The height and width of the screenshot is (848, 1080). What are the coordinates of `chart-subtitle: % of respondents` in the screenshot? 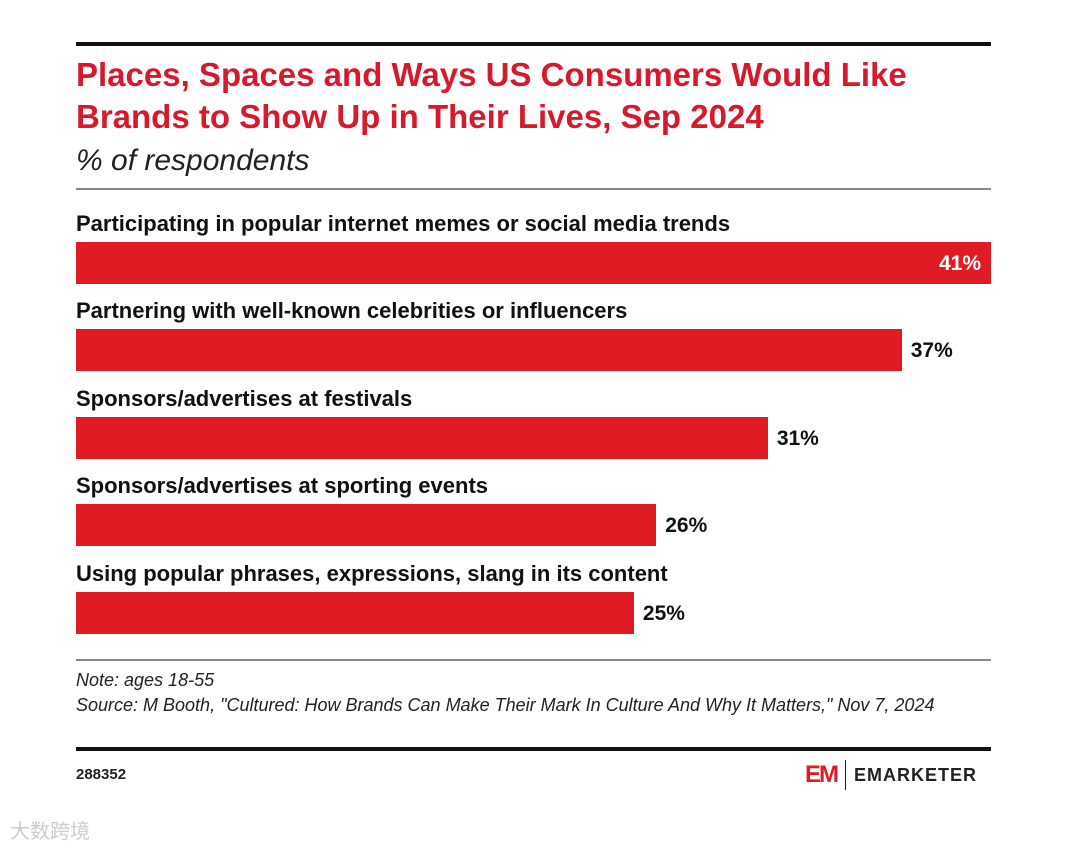 It's located at (193, 160).